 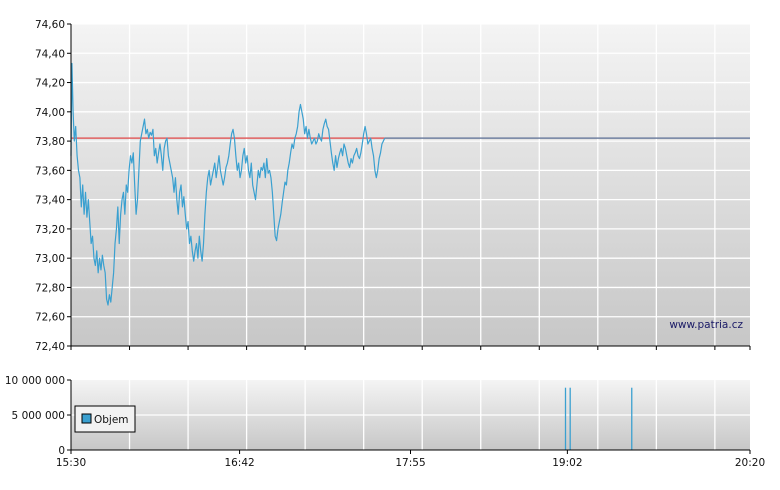 I want to click on volume-x-tick-label: 20:20, so click(x=750, y=463).